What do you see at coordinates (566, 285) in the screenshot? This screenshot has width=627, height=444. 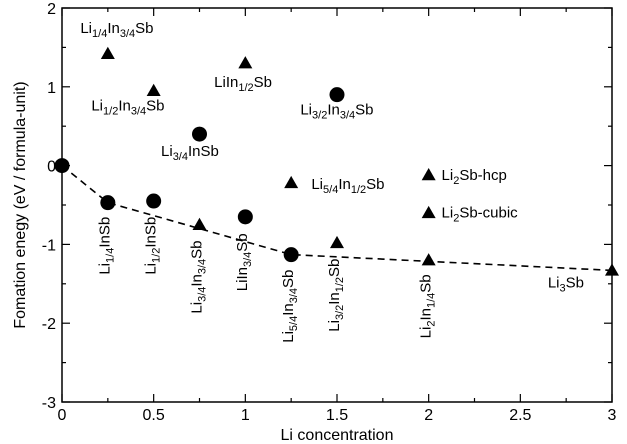 I see `compound-label: Li3Sb` at bounding box center [566, 285].